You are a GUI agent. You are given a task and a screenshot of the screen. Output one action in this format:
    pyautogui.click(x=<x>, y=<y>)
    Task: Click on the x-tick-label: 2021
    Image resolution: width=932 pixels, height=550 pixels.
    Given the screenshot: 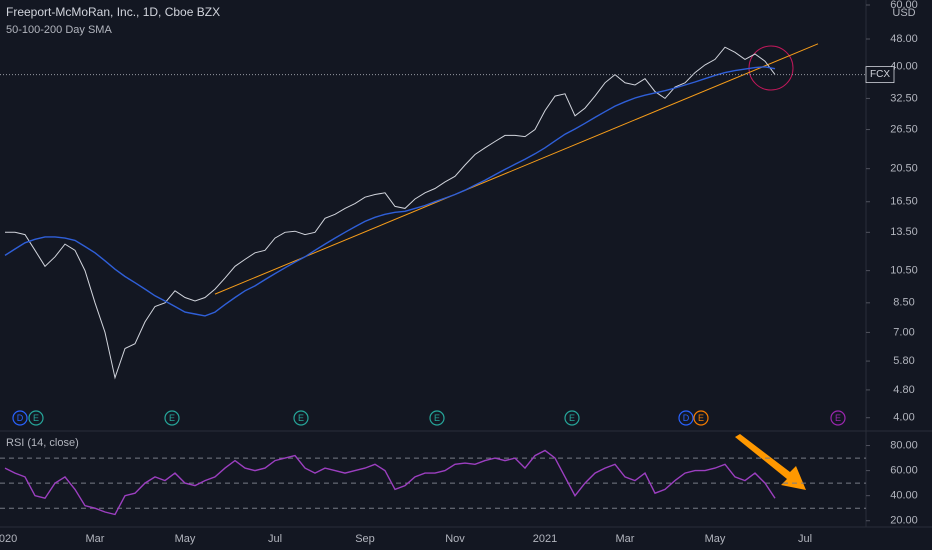 What is the action you would take?
    pyautogui.click(x=545, y=539)
    